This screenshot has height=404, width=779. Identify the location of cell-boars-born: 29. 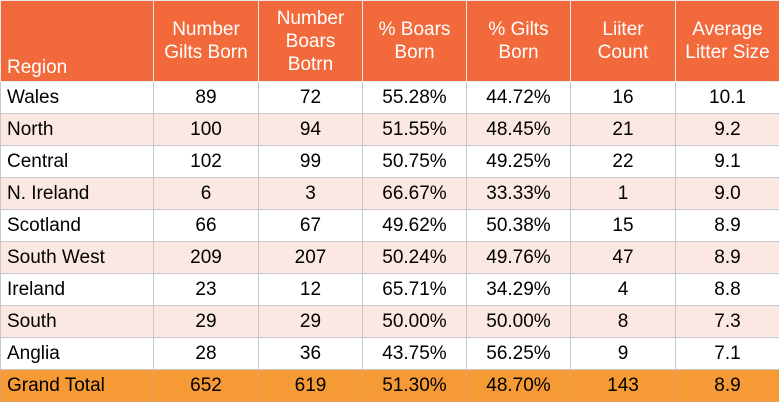
(310, 321).